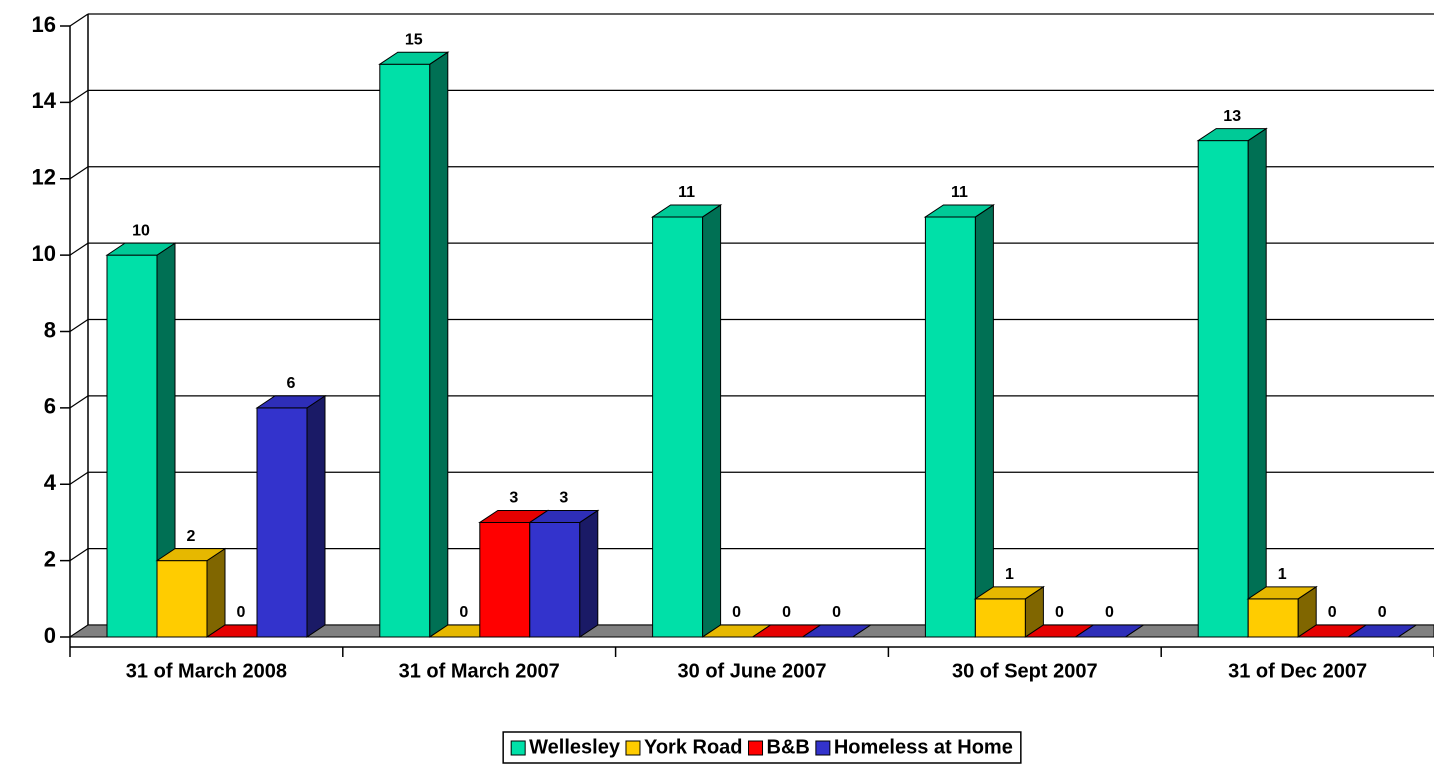  Describe the element at coordinates (44, 100) in the screenshot. I see `y-tick-label: 14` at that location.